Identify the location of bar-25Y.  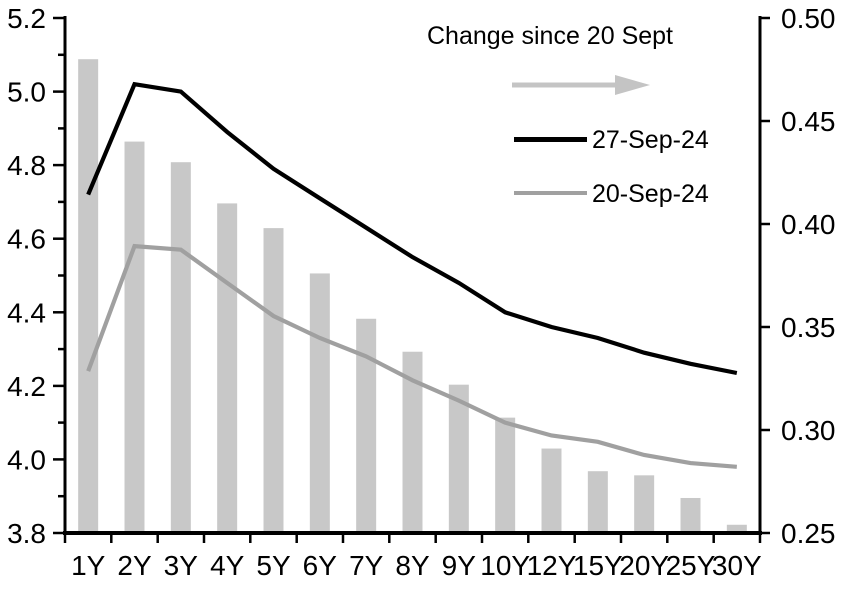
(690, 515).